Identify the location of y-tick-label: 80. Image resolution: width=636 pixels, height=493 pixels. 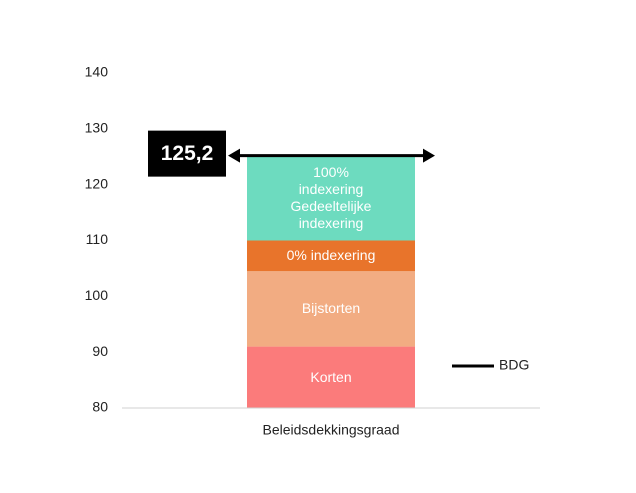
(100, 407).